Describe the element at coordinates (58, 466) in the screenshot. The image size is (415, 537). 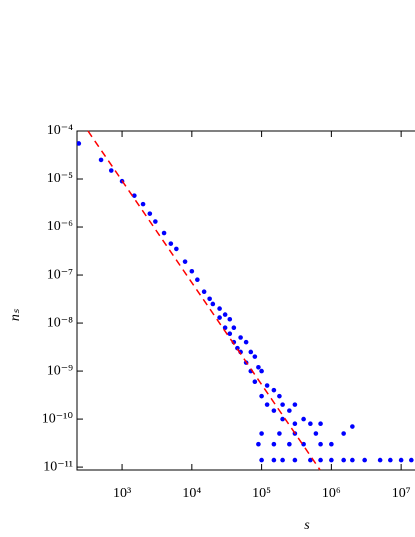
I see `y-tick-label: 10⁻¹¹` at that location.